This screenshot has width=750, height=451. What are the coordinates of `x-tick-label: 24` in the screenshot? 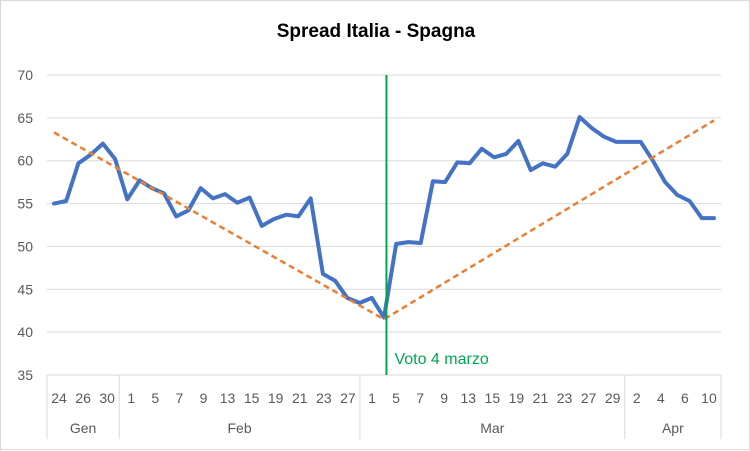 It's located at (59, 398).